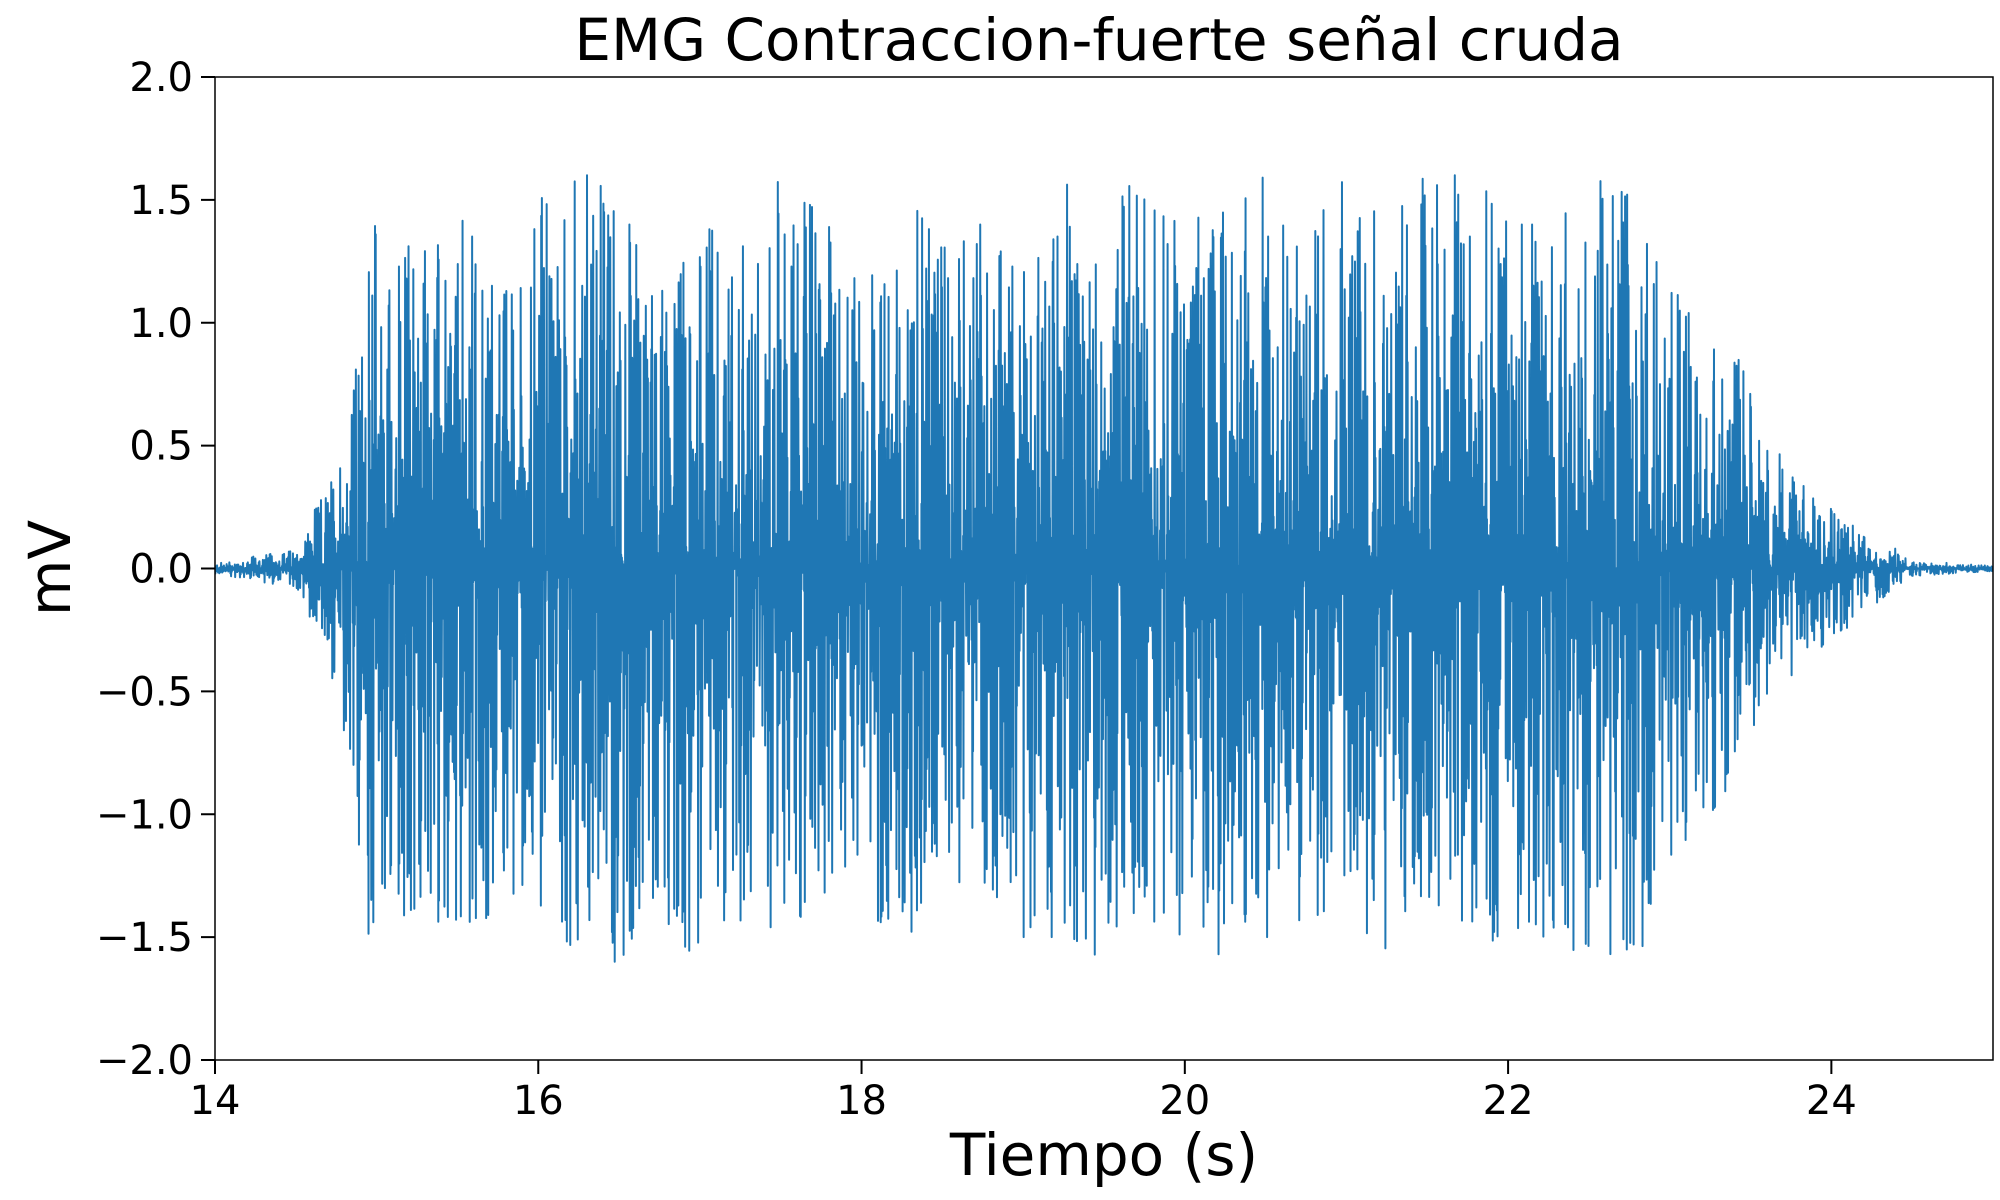 This screenshot has height=1200, width=2000. What do you see at coordinates (215, 1101) in the screenshot?
I see `x-tick-label: 14` at bounding box center [215, 1101].